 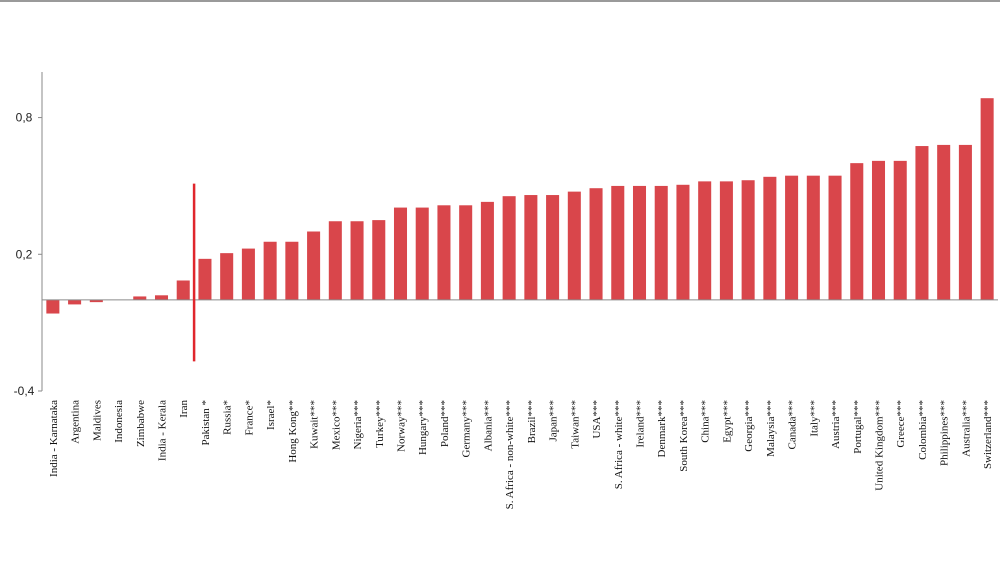 What do you see at coordinates (271, 415) in the screenshot?
I see `category-label: Israel*` at bounding box center [271, 415].